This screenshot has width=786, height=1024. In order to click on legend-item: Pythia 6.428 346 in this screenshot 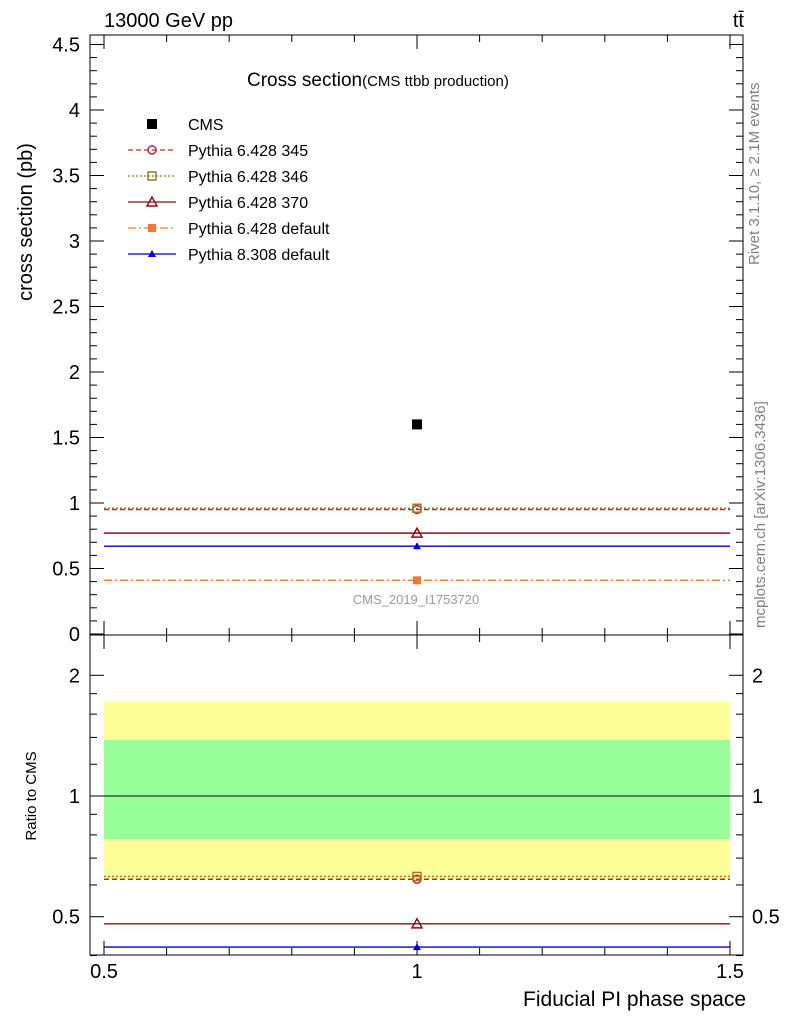, I will do `click(218, 177)`.